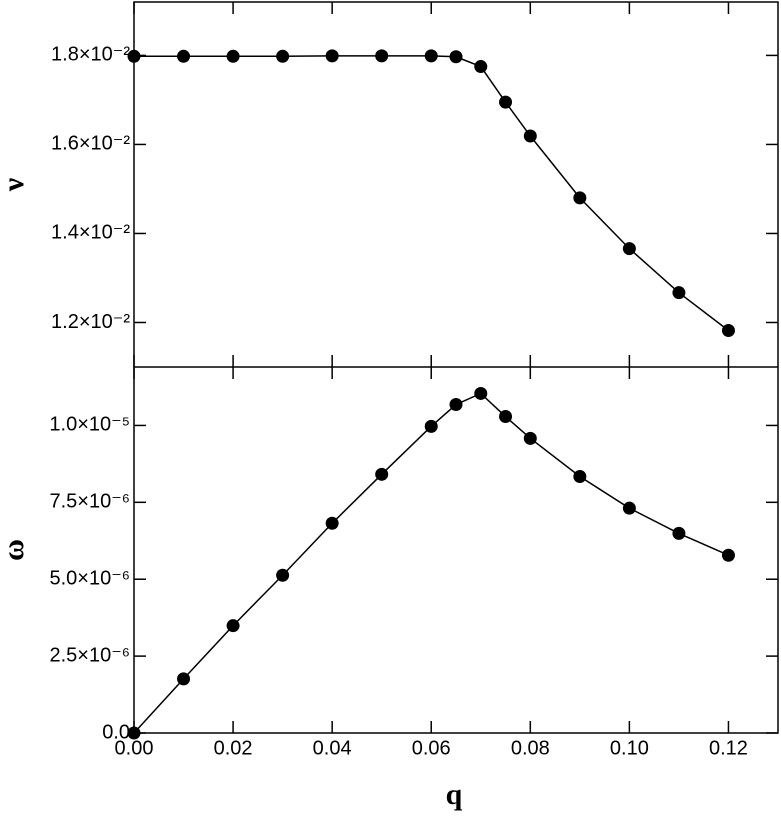  Describe the element at coordinates (15, 184) in the screenshot. I see `y-axis-label: ν` at that location.